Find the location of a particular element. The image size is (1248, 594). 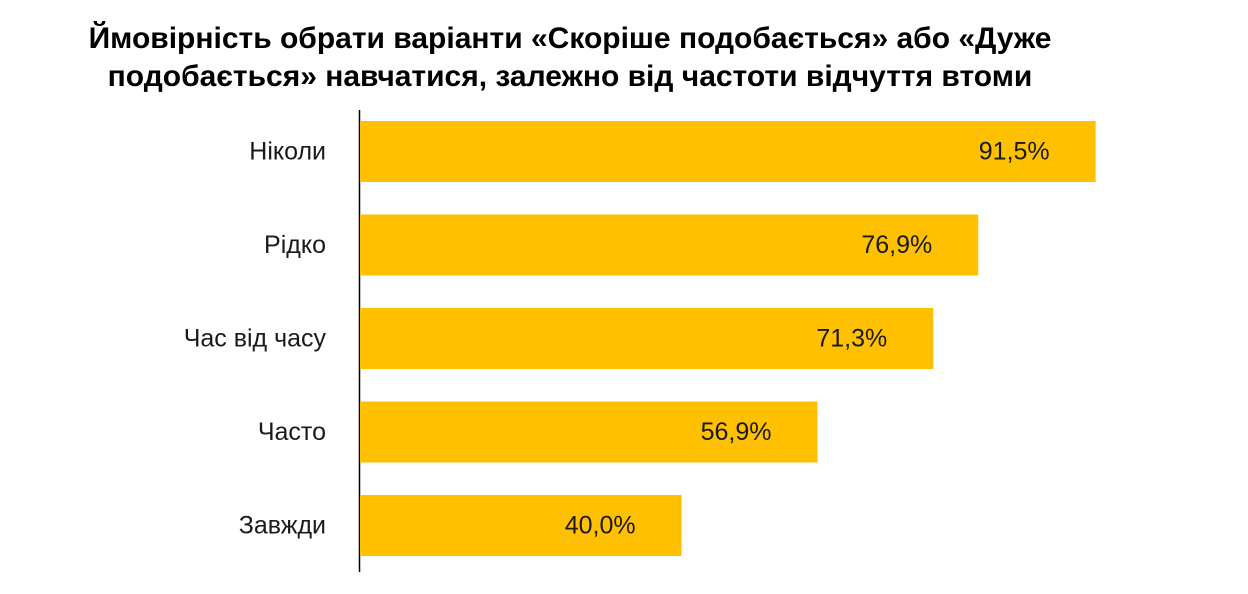

value-label-1: 76,9% is located at coordinates (896, 245).